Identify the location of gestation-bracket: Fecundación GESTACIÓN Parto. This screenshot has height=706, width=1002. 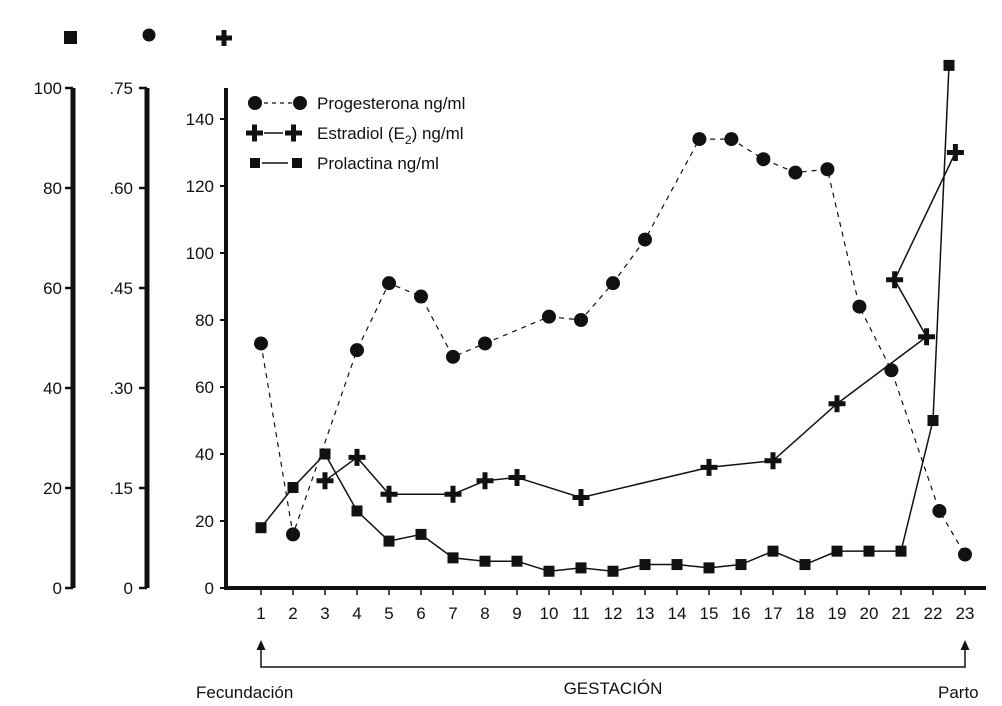
(587, 671).